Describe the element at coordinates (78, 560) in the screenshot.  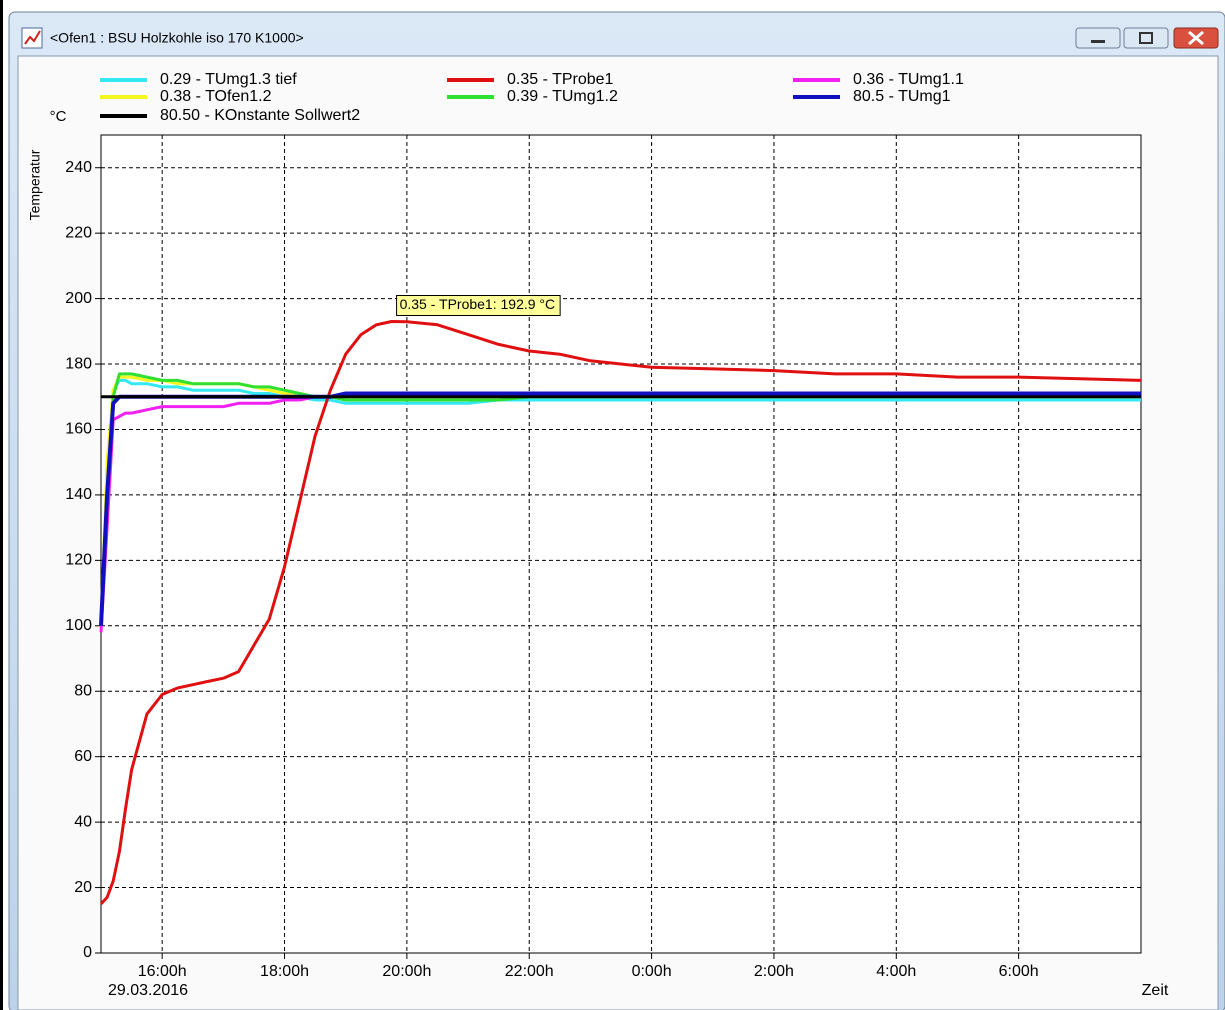
I see `y-tick-label: 120` at that location.